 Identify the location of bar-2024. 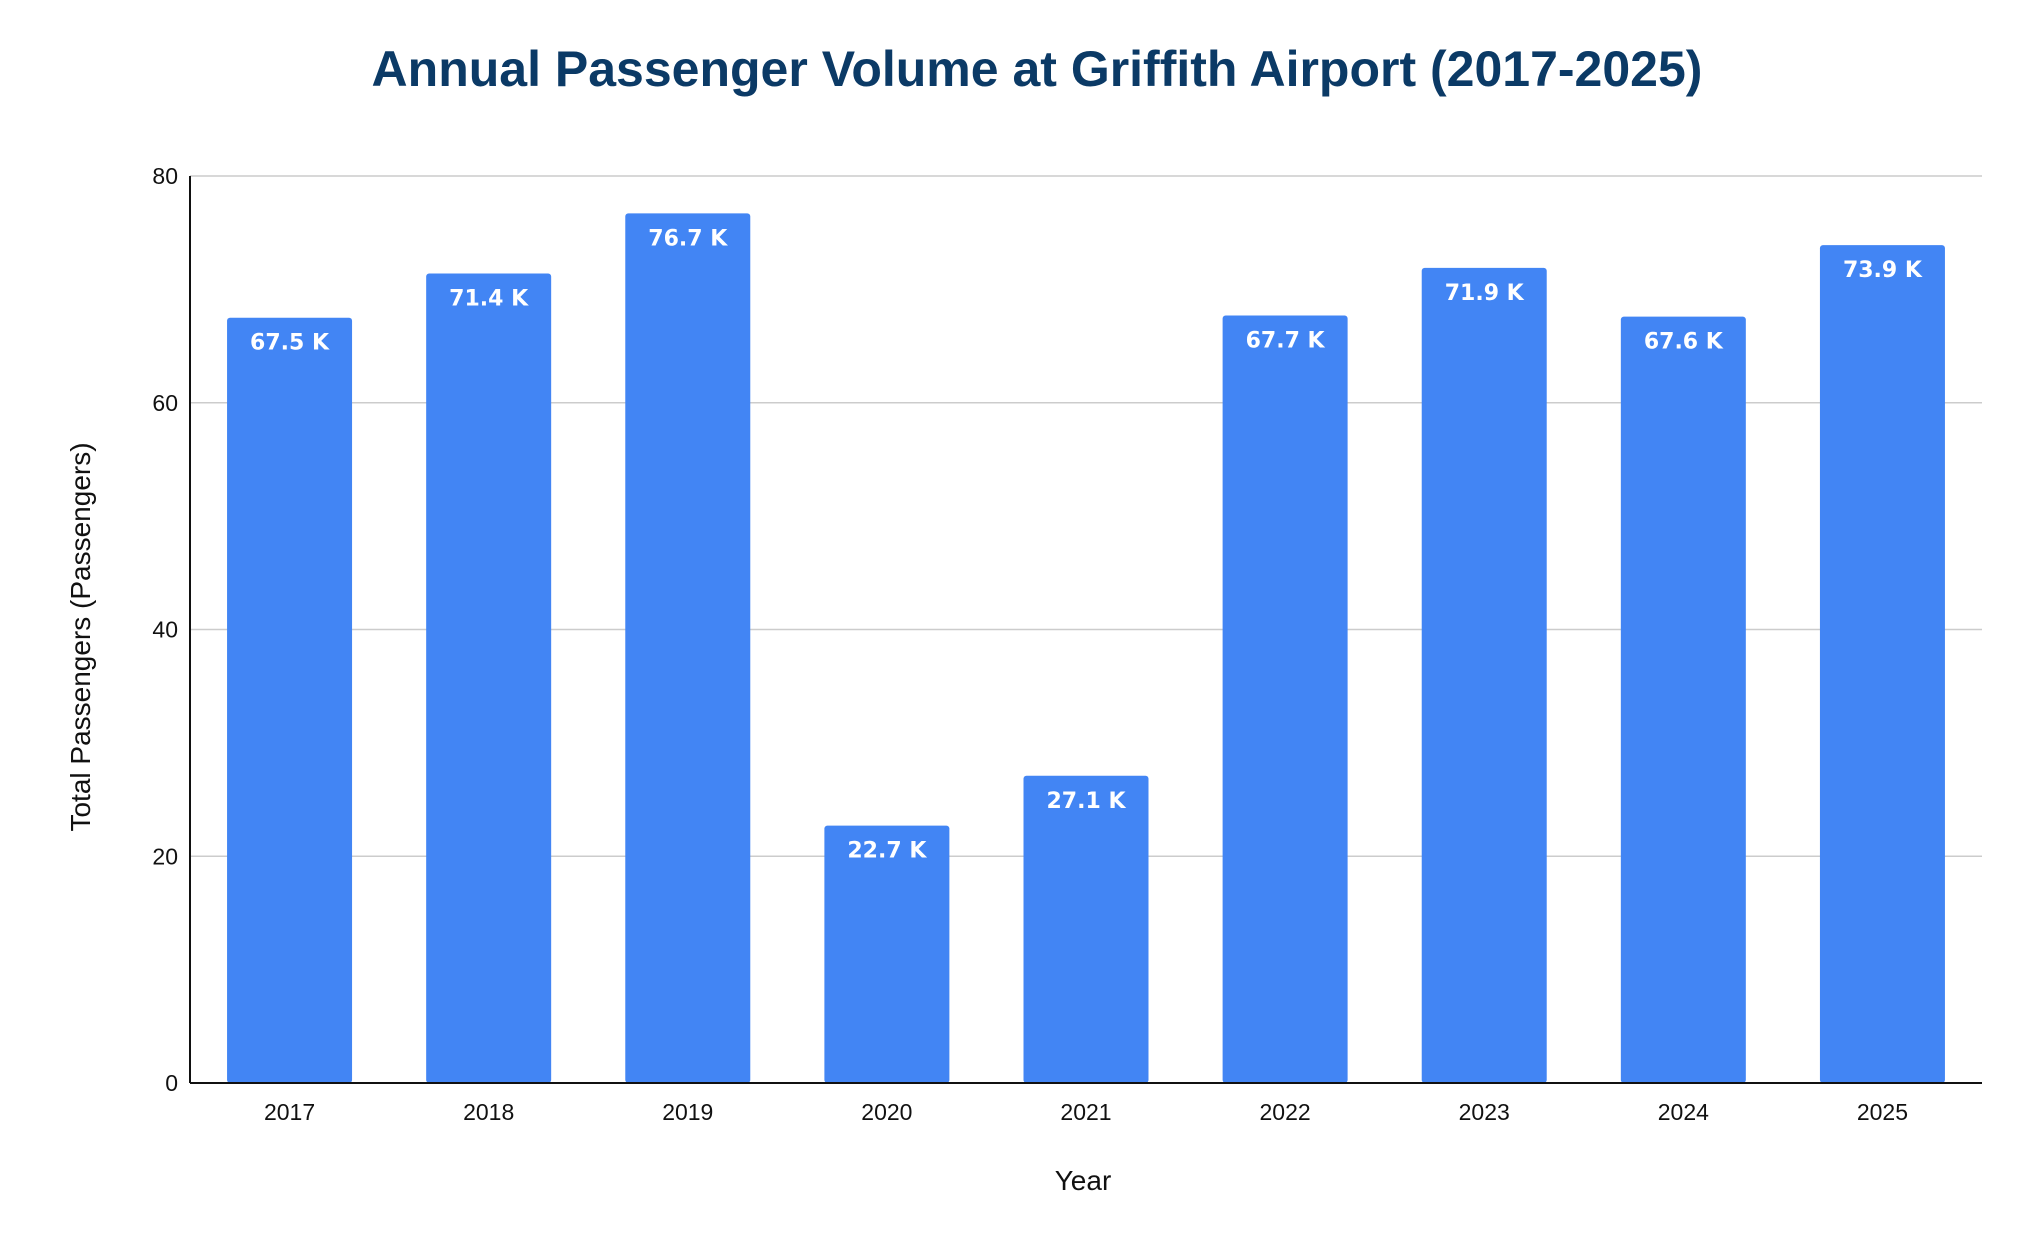
(1683, 700).